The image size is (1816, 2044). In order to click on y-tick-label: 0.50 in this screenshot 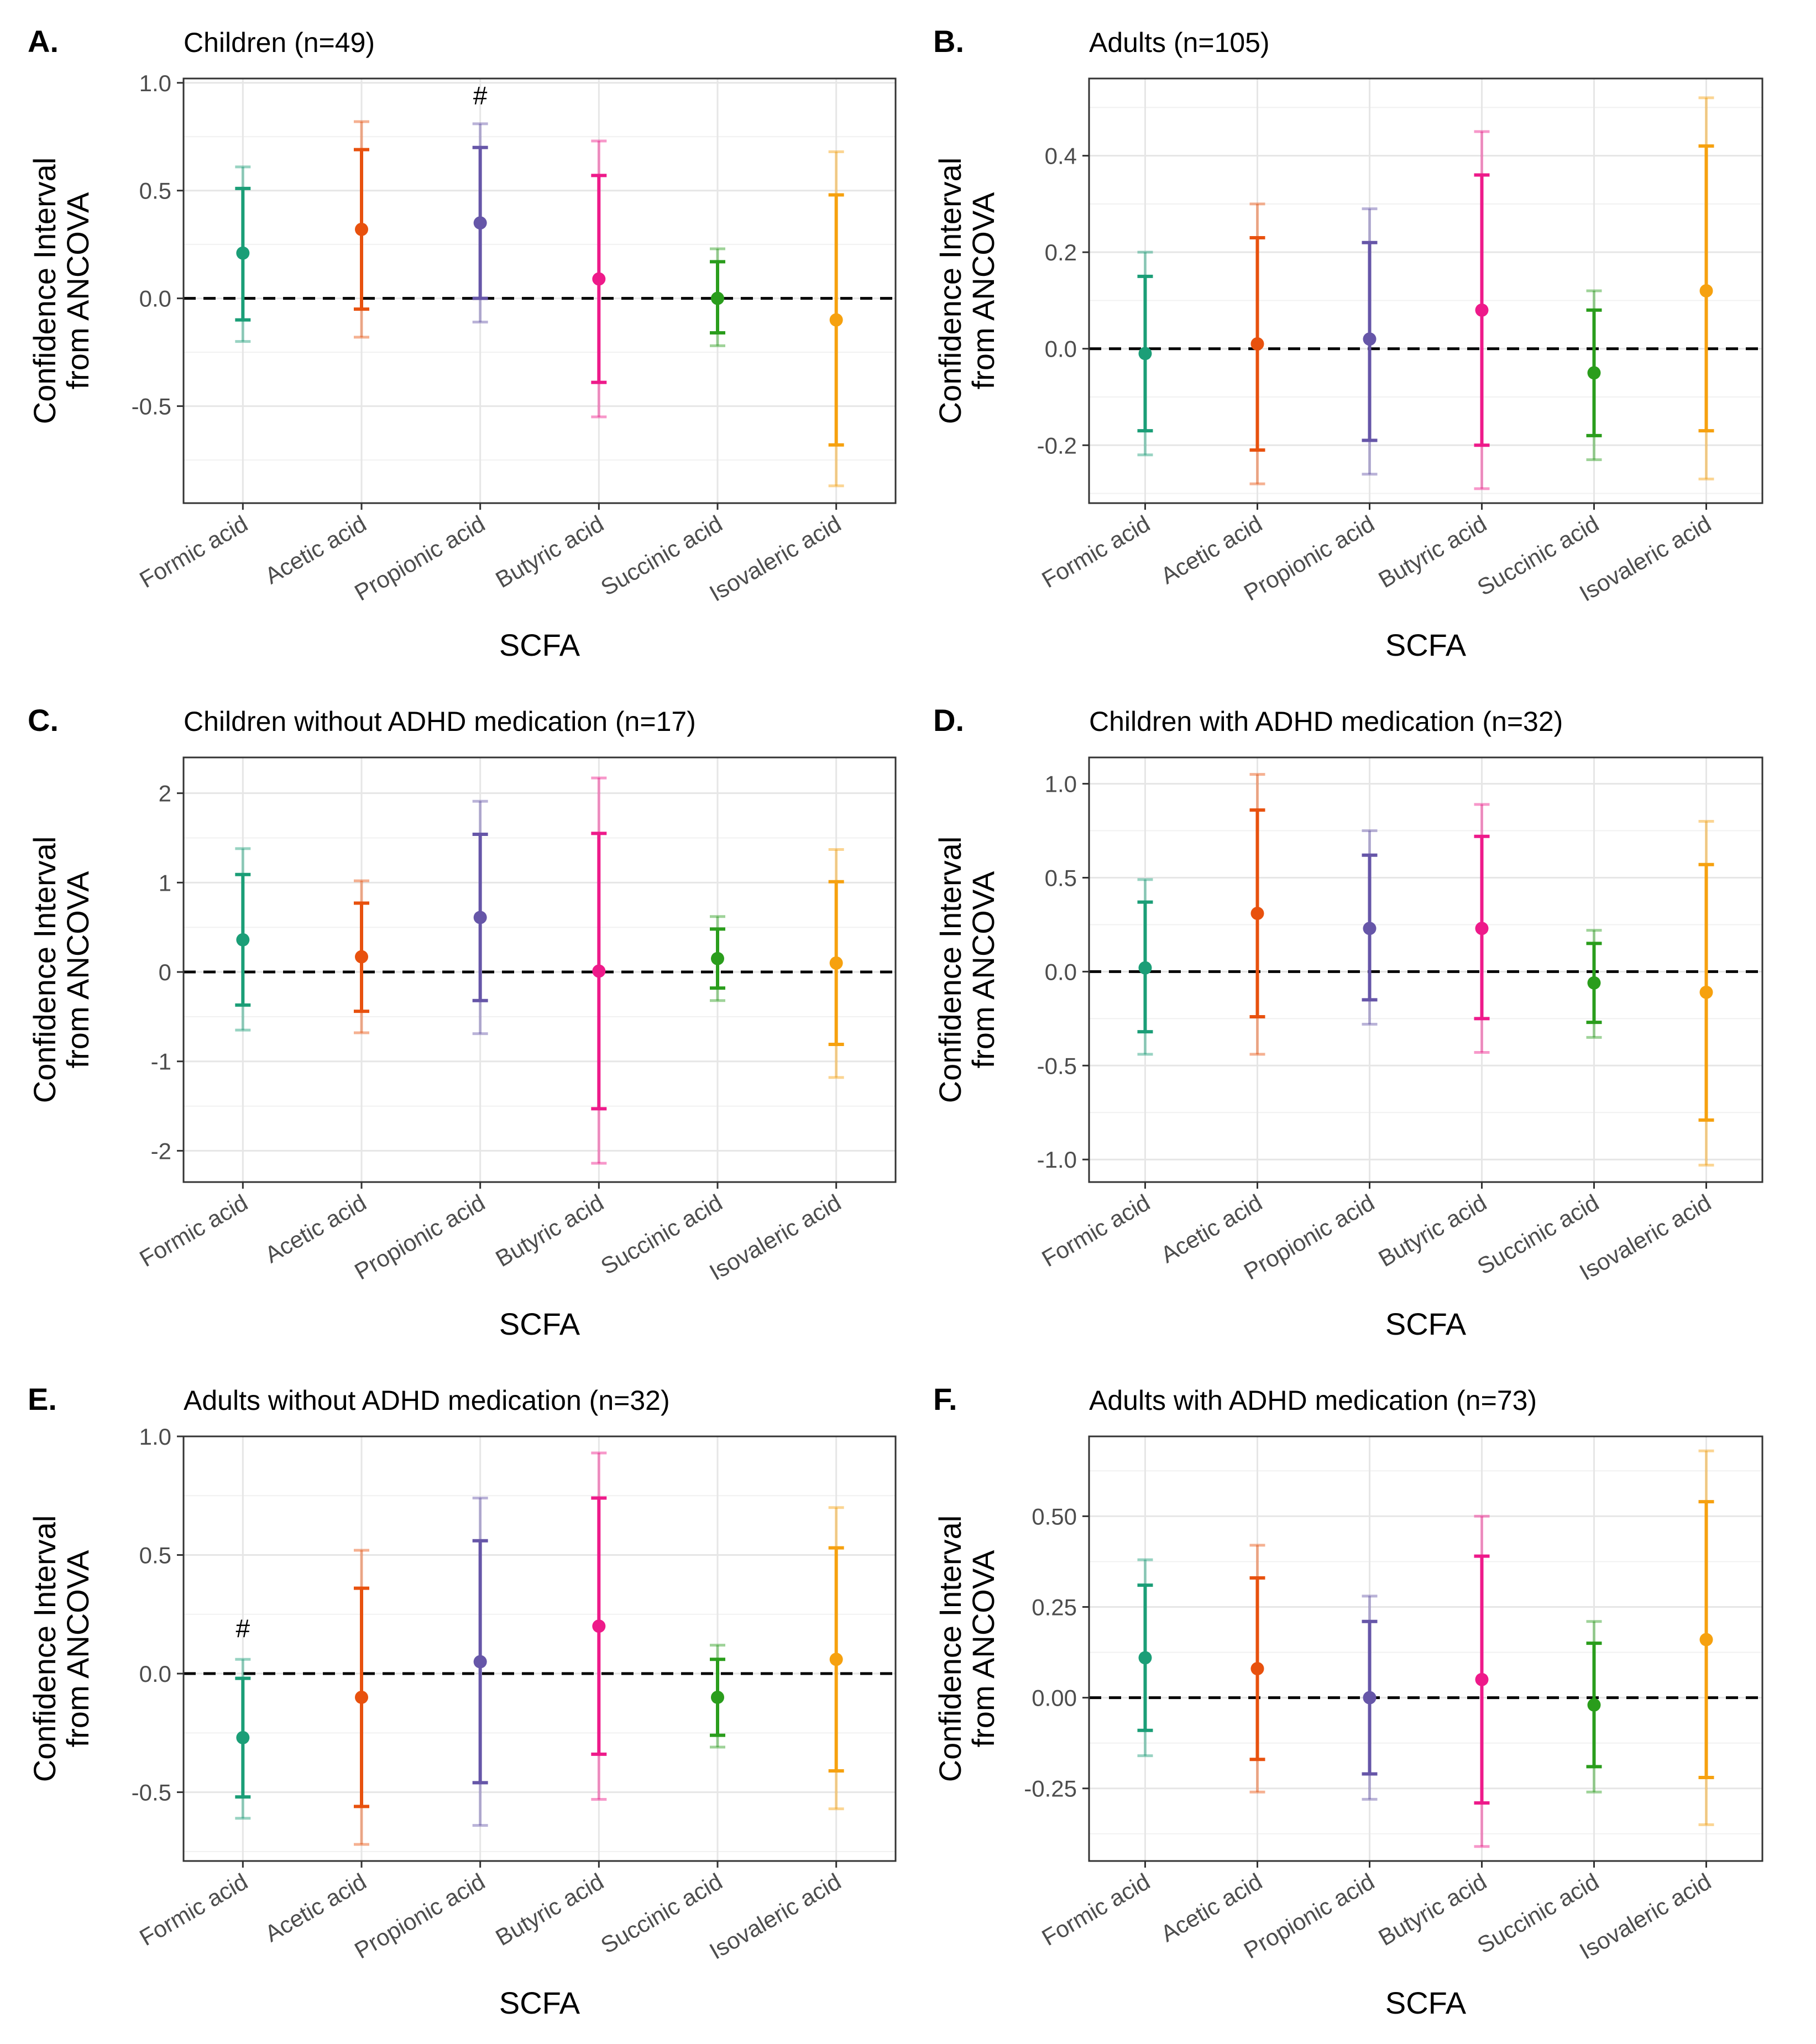, I will do `click(1054, 1516)`.